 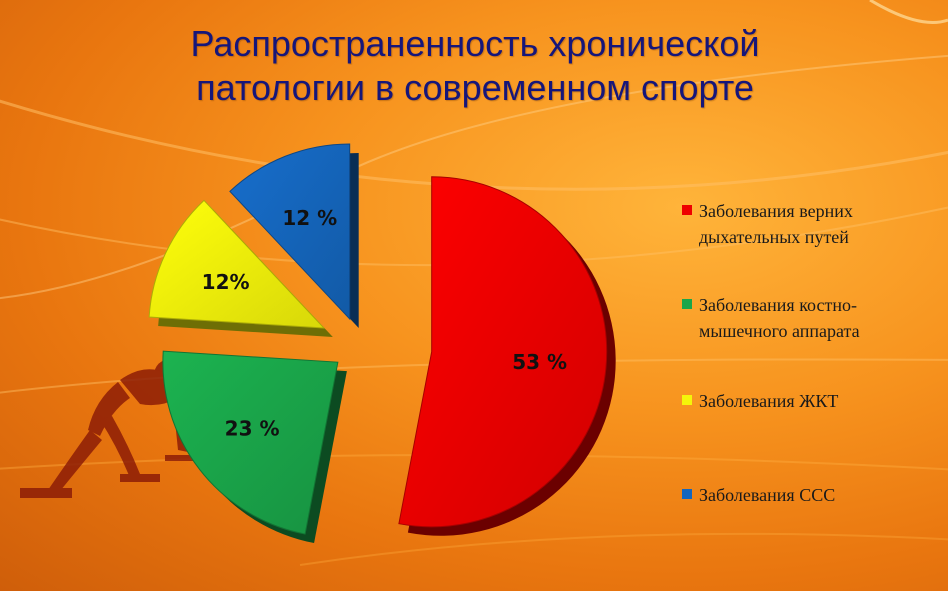 What do you see at coordinates (769, 401) in the screenshot?
I see `legend-label: Заболевания ЖКТ` at bounding box center [769, 401].